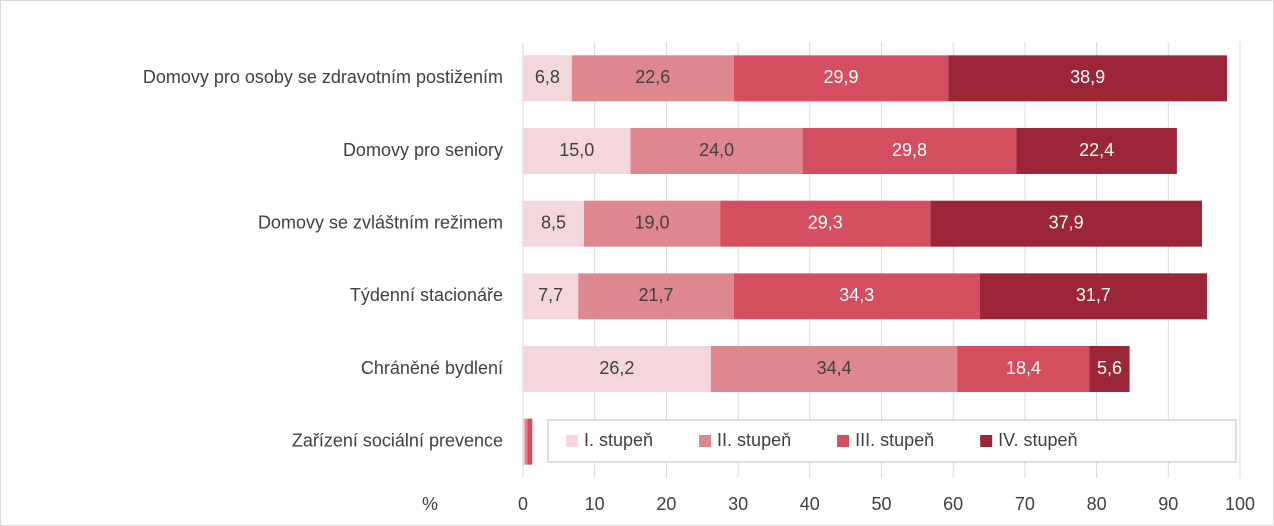  I want to click on data-label: 22,4, so click(1096, 150).